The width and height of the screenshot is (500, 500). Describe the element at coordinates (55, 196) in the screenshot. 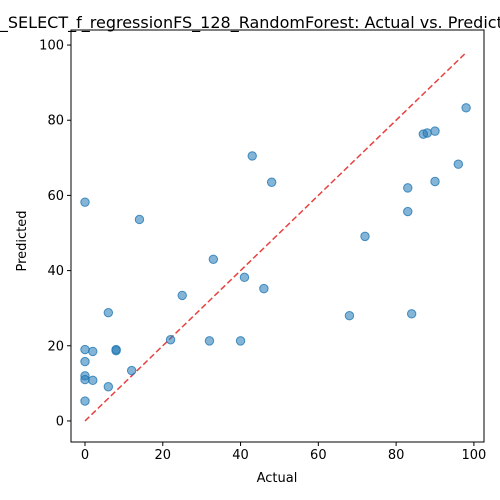

I see `y-tick-label: 60` at that location.